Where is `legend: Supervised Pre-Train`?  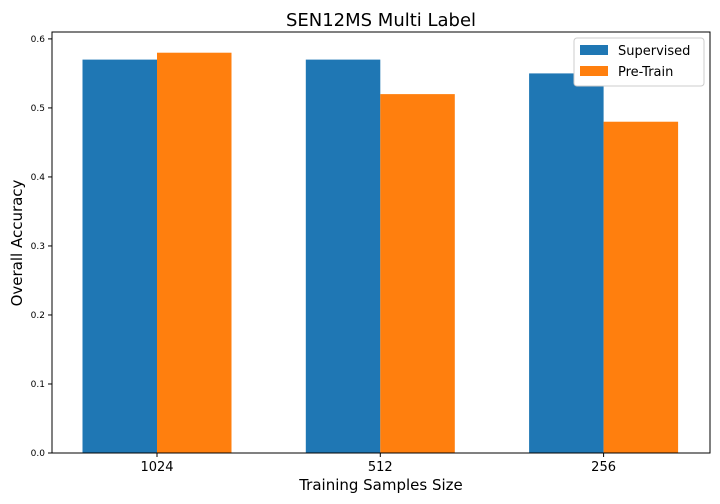
legend: Supervised Pre-Train is located at coordinates (639, 62).